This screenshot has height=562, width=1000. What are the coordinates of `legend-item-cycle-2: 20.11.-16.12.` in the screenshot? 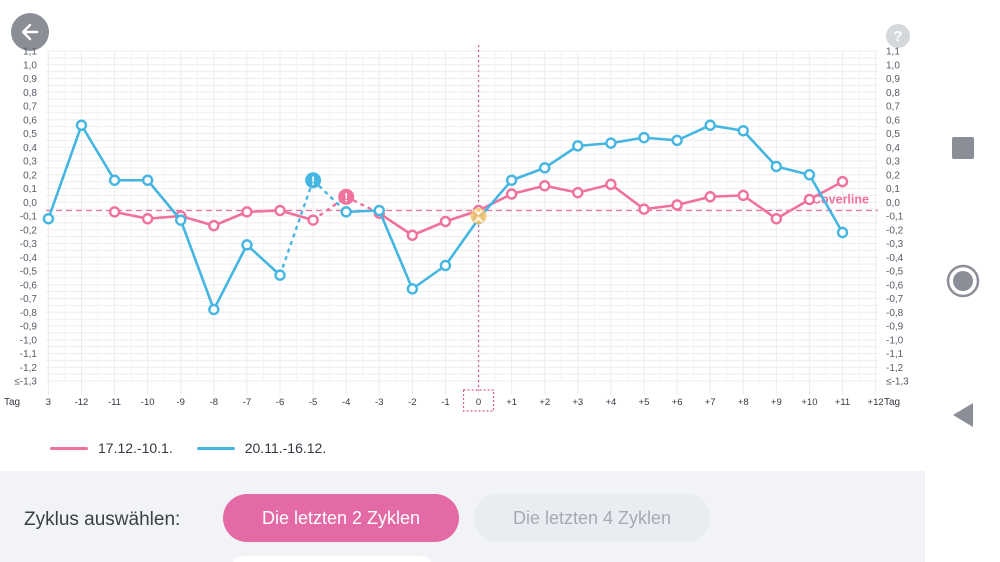 It's located at (261, 448).